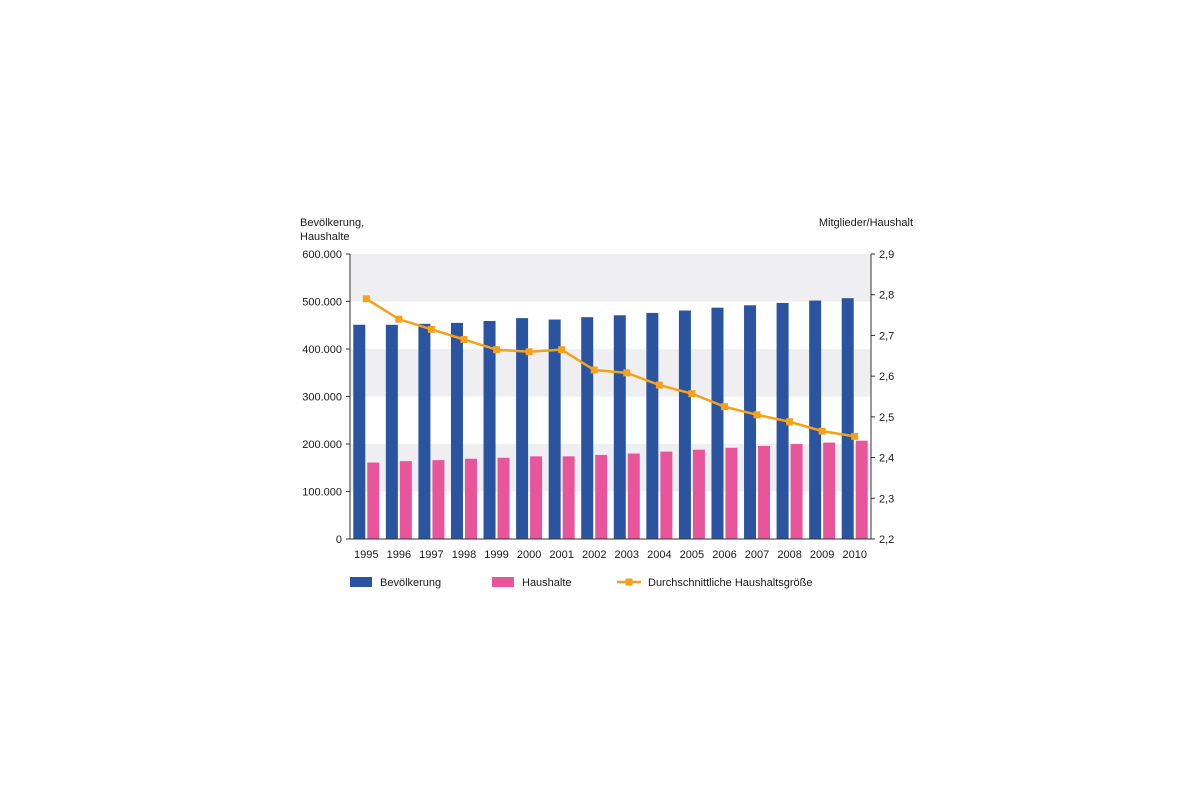 Image resolution: width=1200 pixels, height=800 pixels. Describe the element at coordinates (886, 377) in the screenshot. I see `right-tick-label: 2,6` at that location.